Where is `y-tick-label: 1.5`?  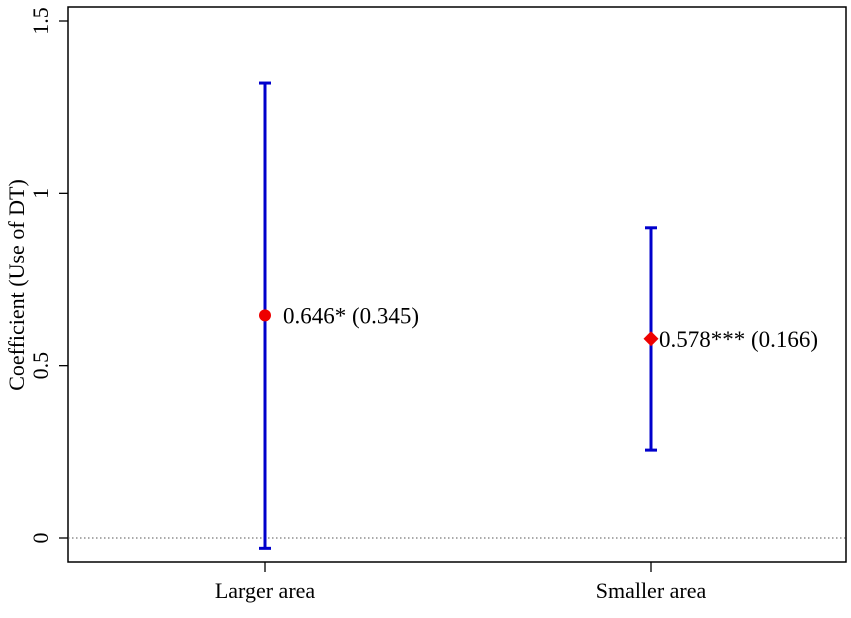 y-tick-label: 1.5 is located at coordinates (40, 21).